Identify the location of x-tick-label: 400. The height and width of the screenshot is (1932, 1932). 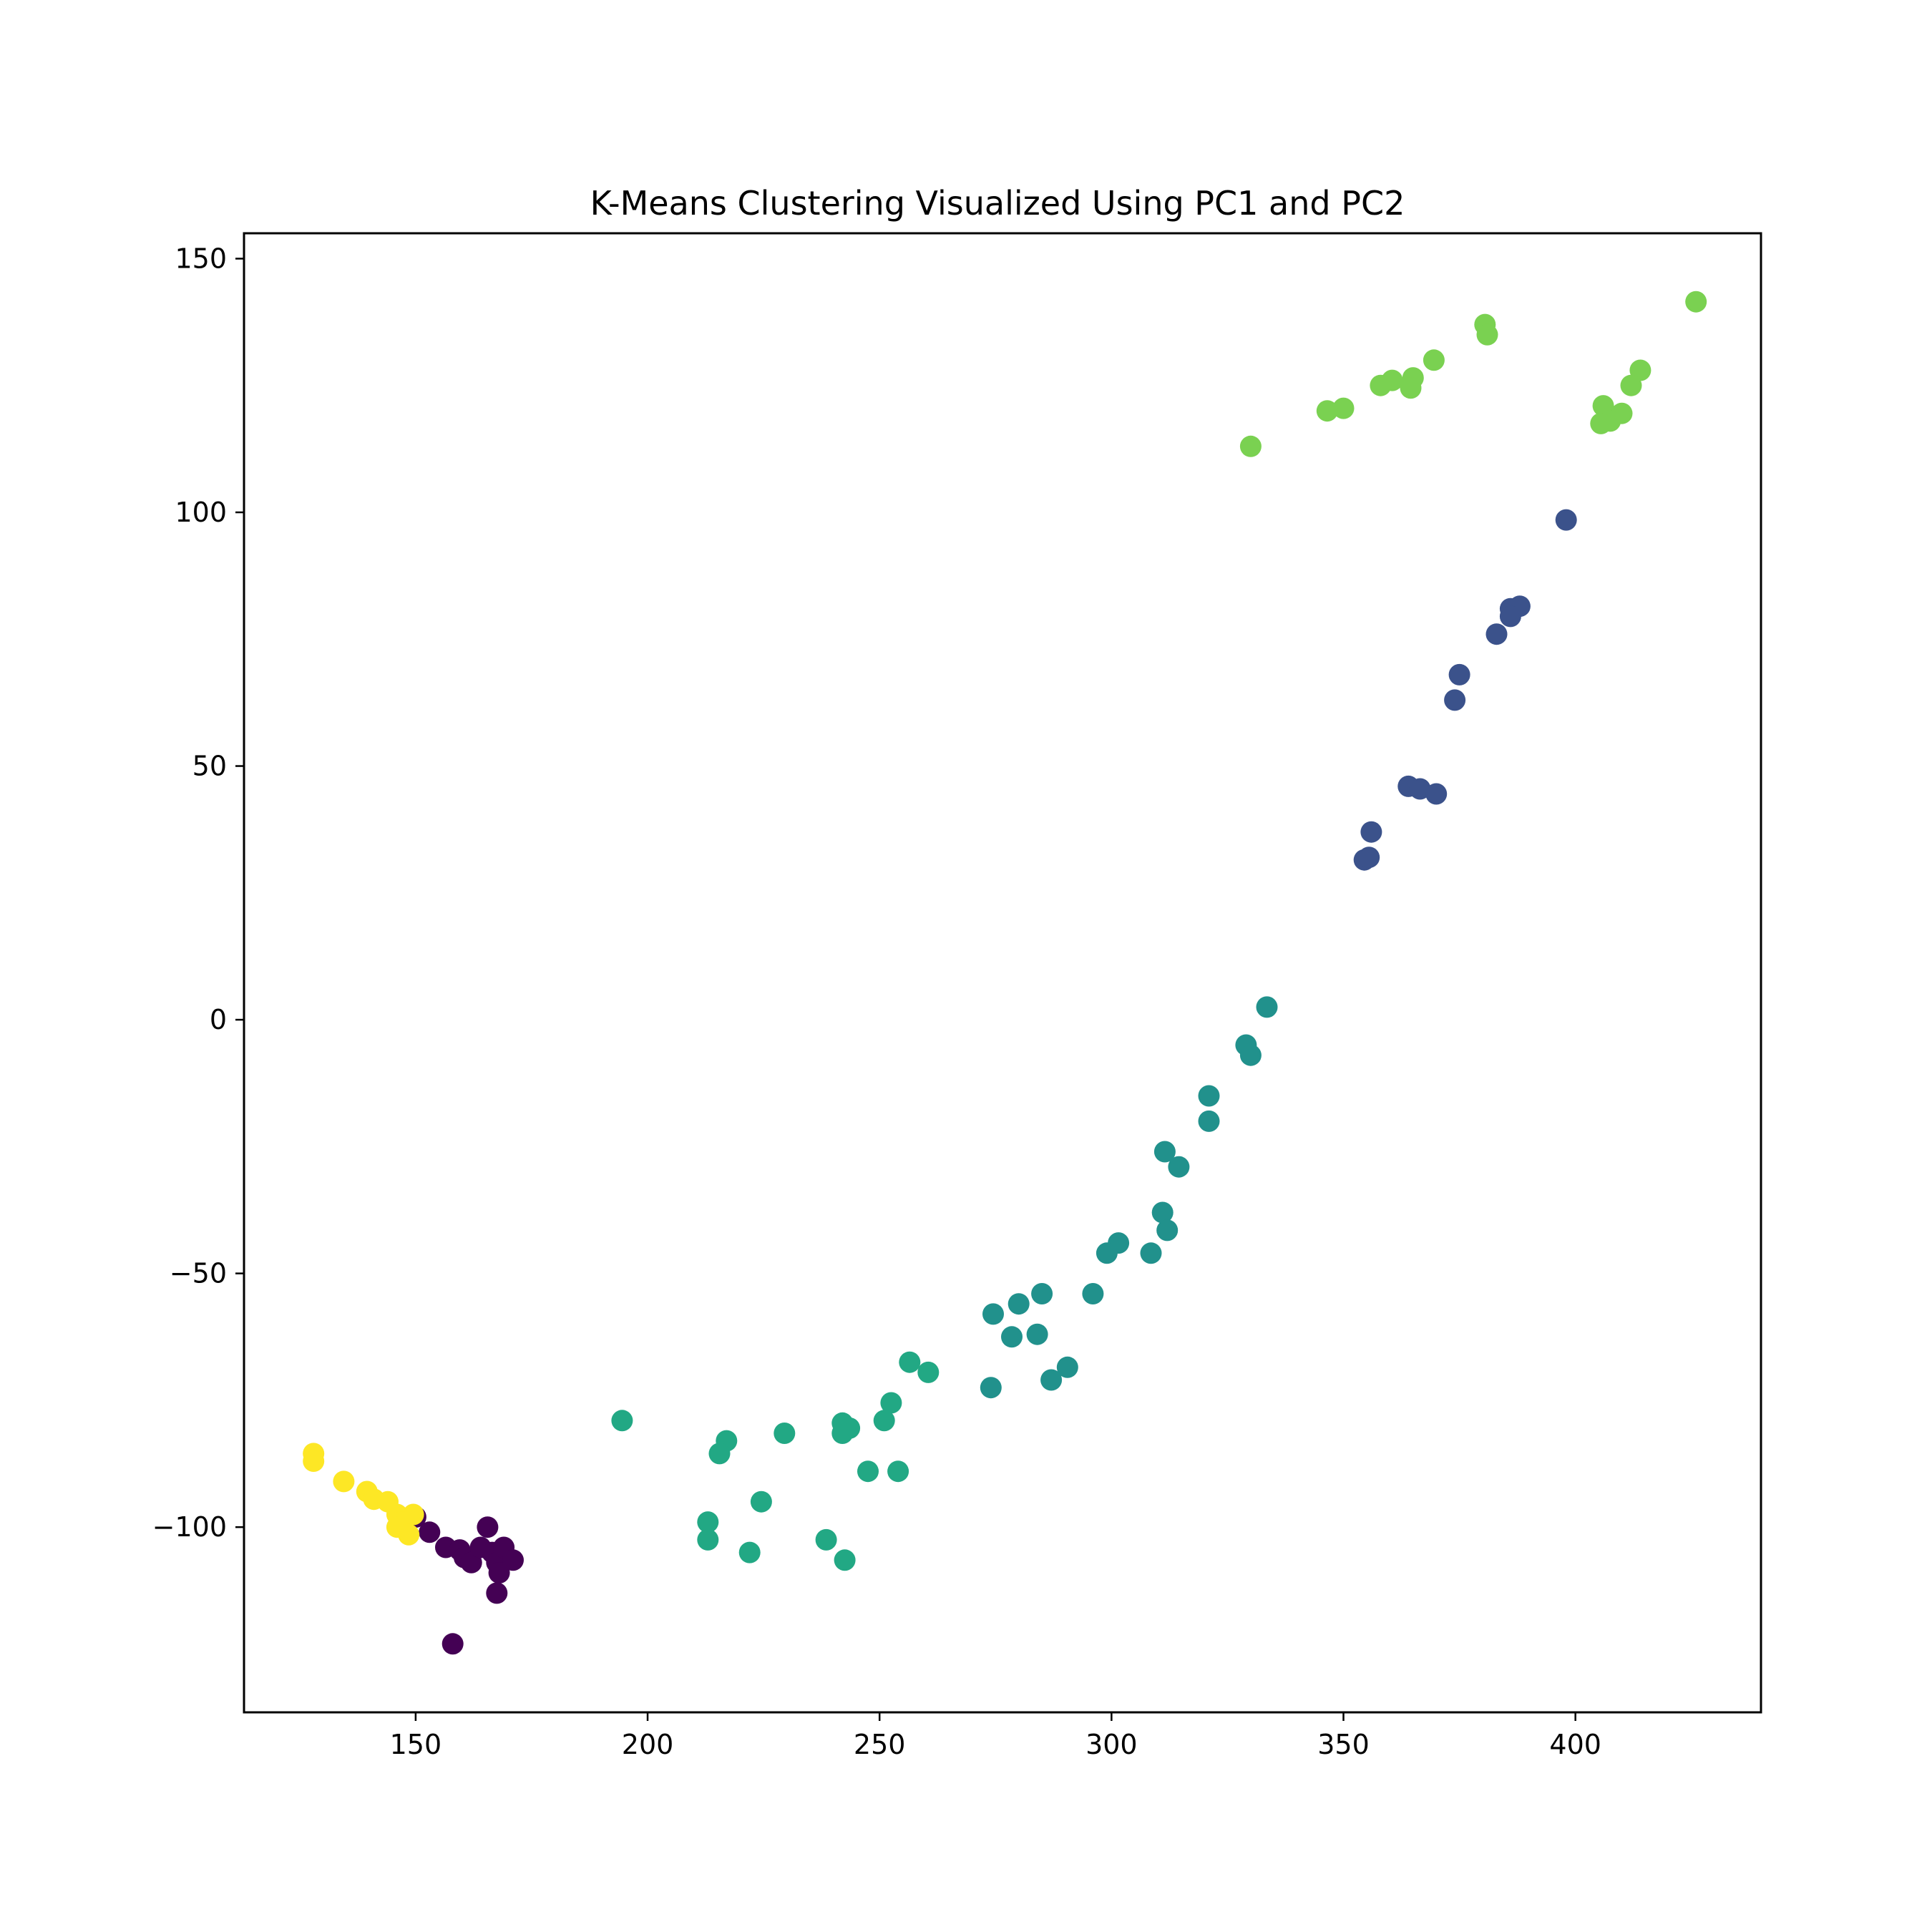
(1575, 1744).